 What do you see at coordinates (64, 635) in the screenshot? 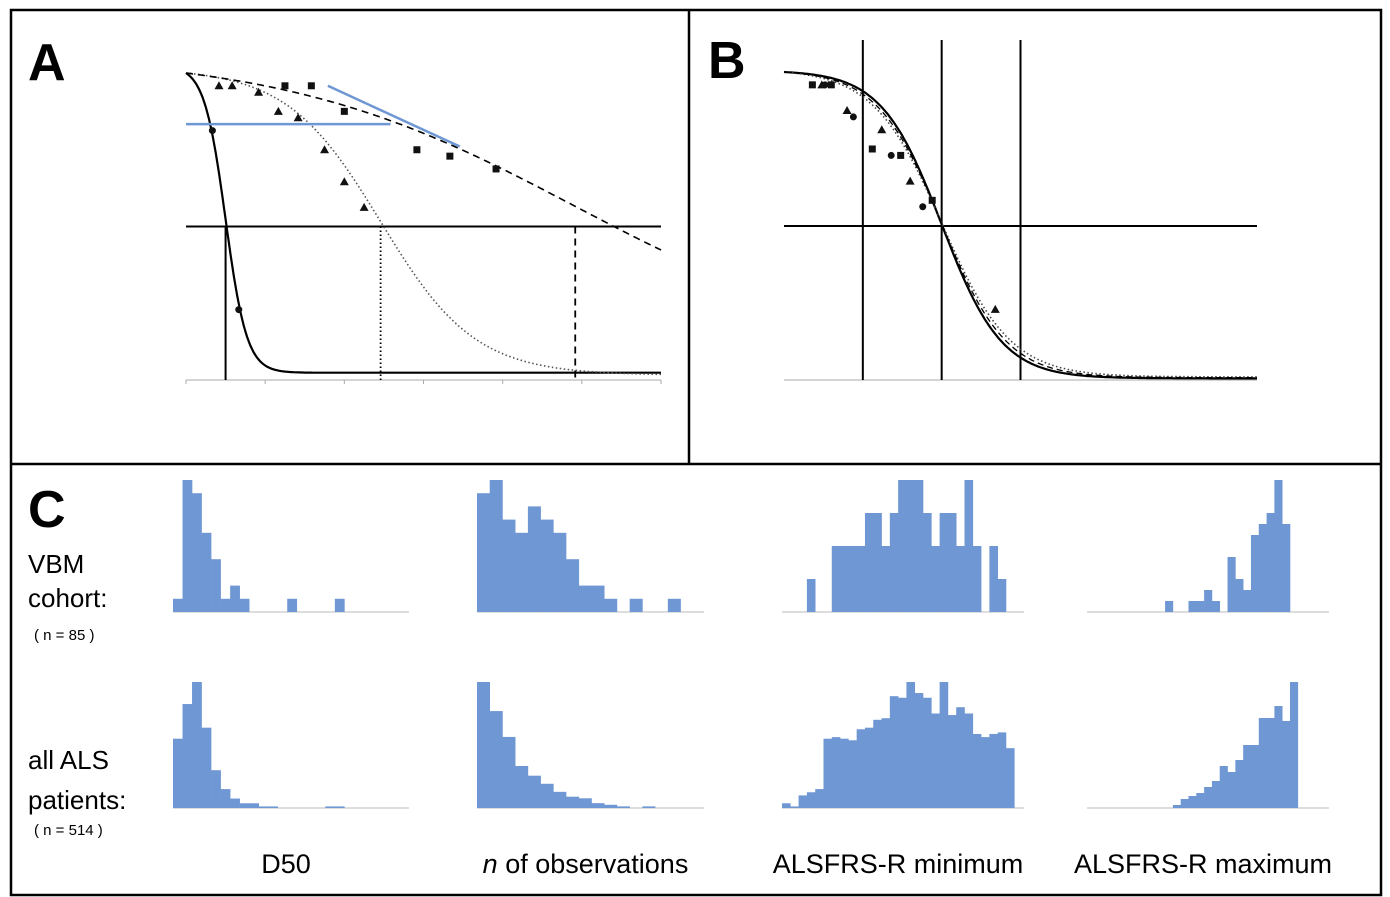
I see `row-label-vbm-n: ( n = 85 )` at bounding box center [64, 635].